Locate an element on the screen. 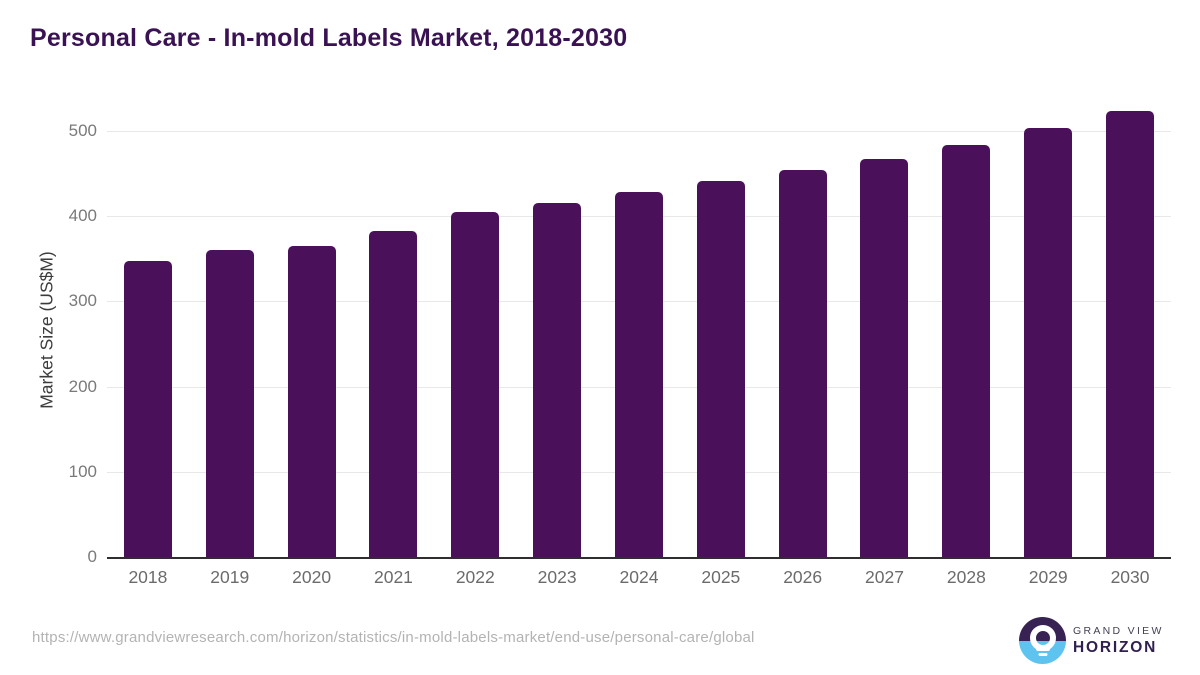 This screenshot has width=1200, height=675. x-tick-label-2025: 2025 is located at coordinates (721, 577).